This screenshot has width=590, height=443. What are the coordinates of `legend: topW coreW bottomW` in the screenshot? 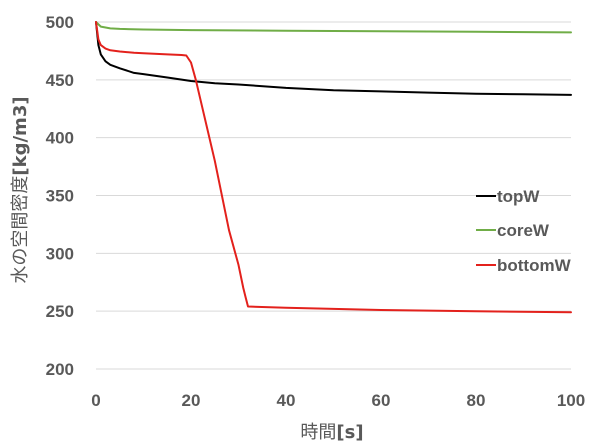 It's located at (524, 231).